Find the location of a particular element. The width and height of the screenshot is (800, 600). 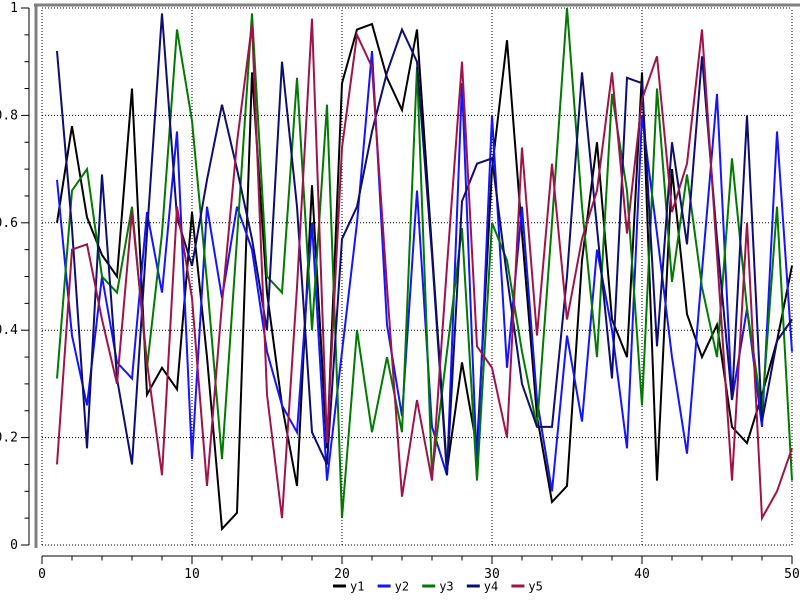

y-tick-label: 0 is located at coordinates (14, 545).